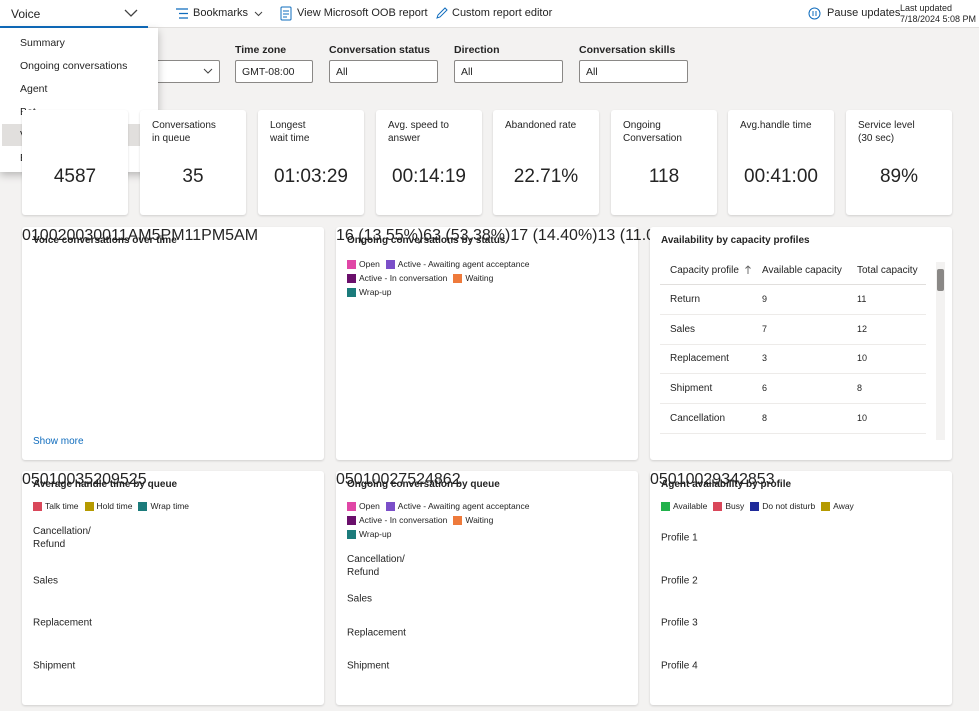 The height and width of the screenshot is (711, 979). I want to click on column-header: Capacity profile, so click(704, 270).